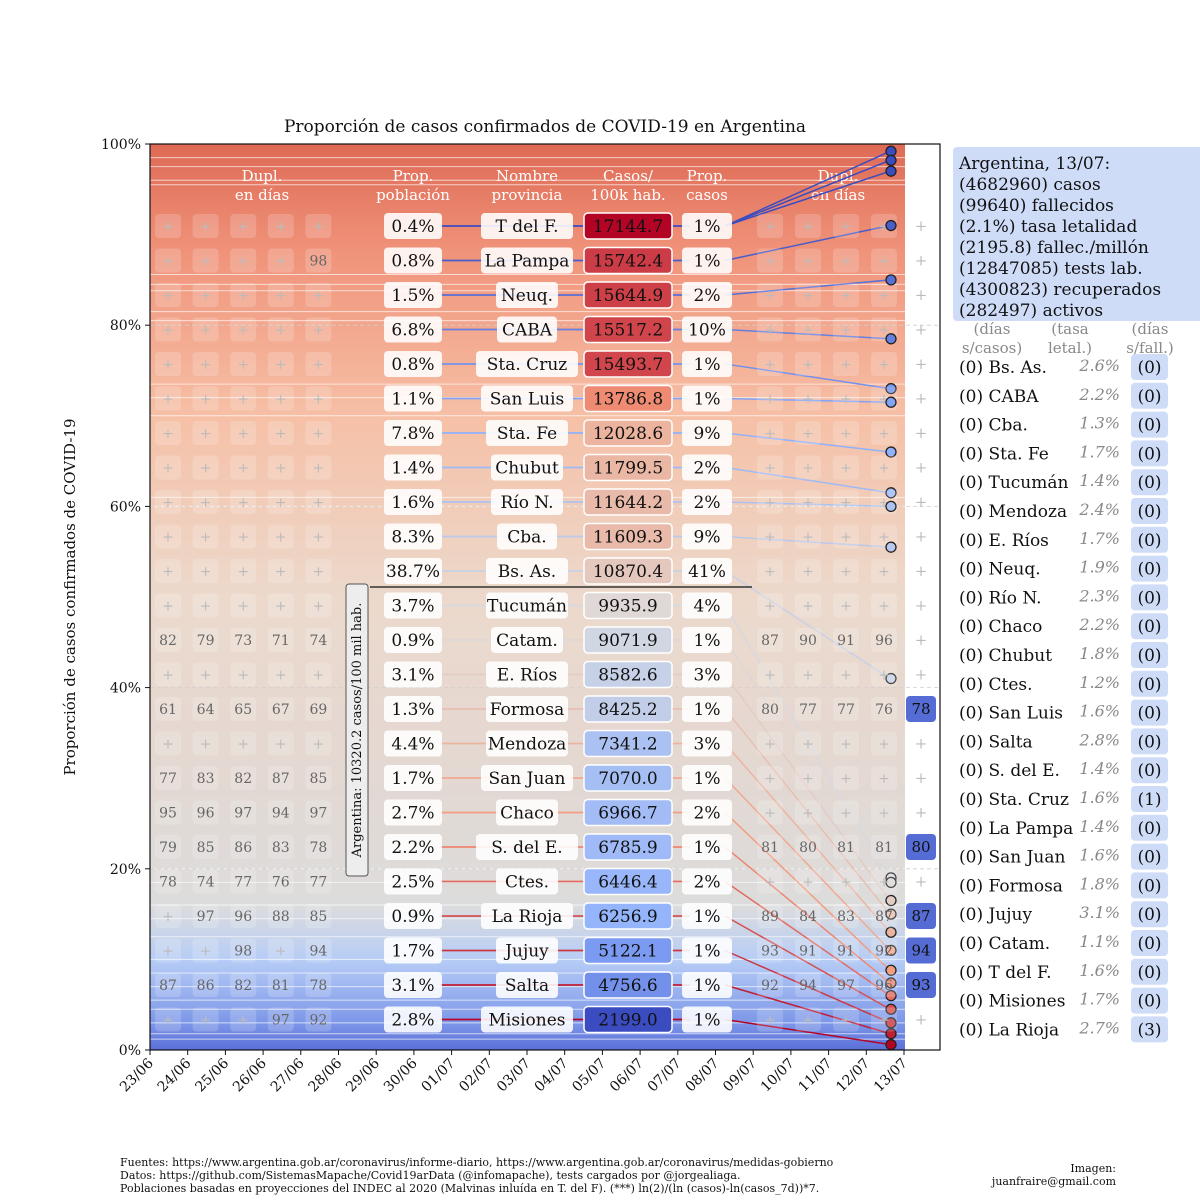 This screenshot has width=1200, height=1200. I want to click on prop-casos-11: 4%, so click(707, 607).